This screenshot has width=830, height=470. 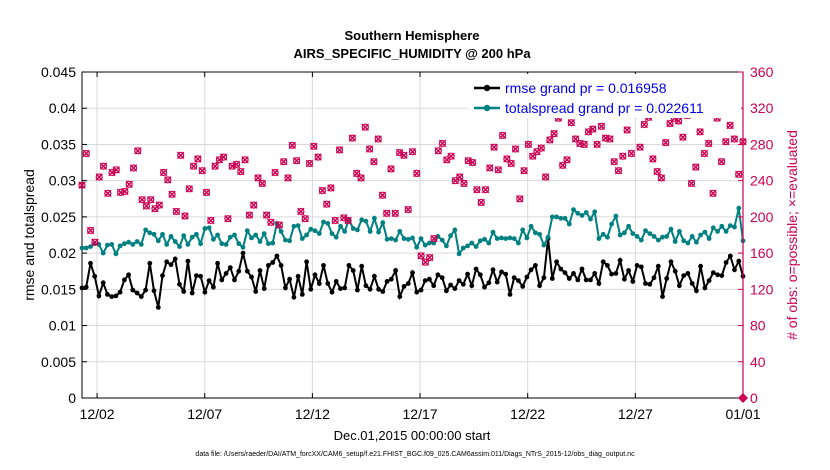 I want to click on y-axis-label-right: # of obs: o=possible; ×=evaluated, so click(x=792, y=235).